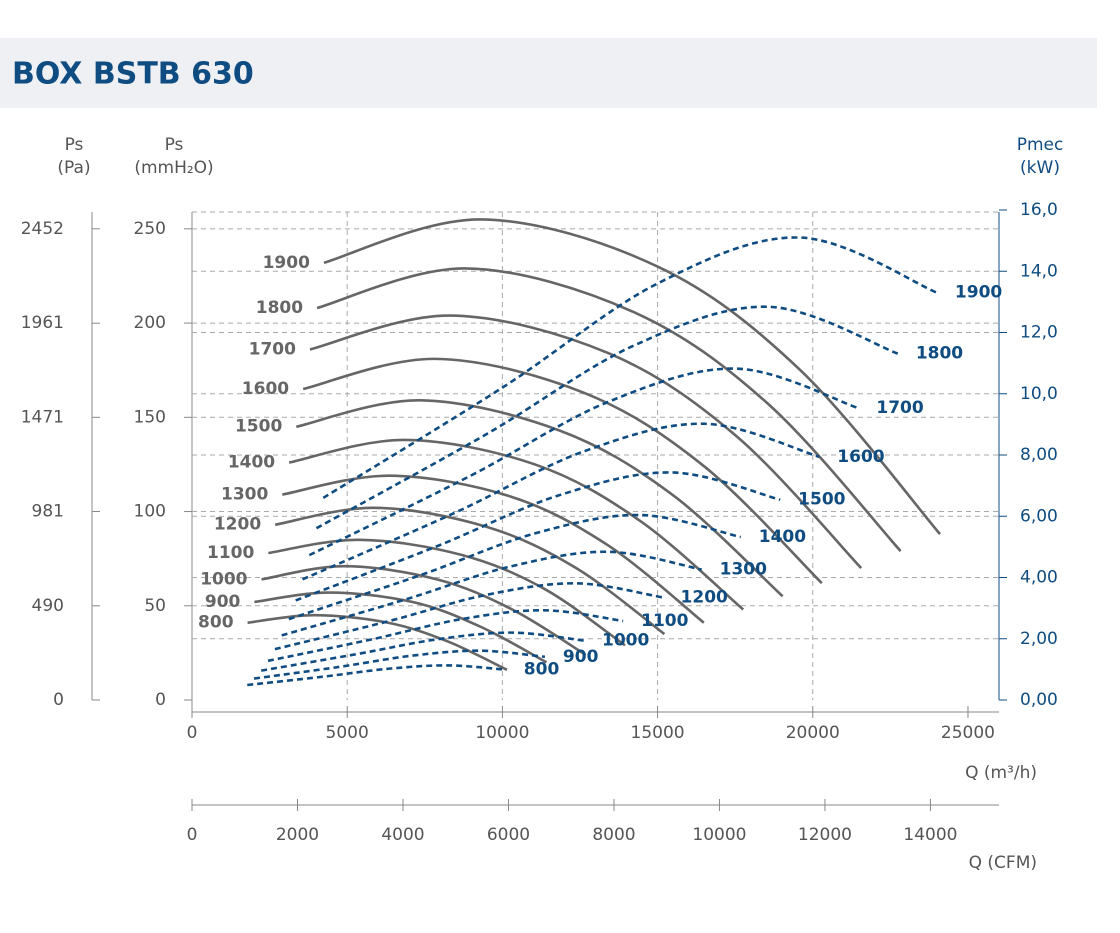 This screenshot has height=933, width=1120. What do you see at coordinates (237, 525) in the screenshot?
I see `pressure-curve-label: 1200` at bounding box center [237, 525].